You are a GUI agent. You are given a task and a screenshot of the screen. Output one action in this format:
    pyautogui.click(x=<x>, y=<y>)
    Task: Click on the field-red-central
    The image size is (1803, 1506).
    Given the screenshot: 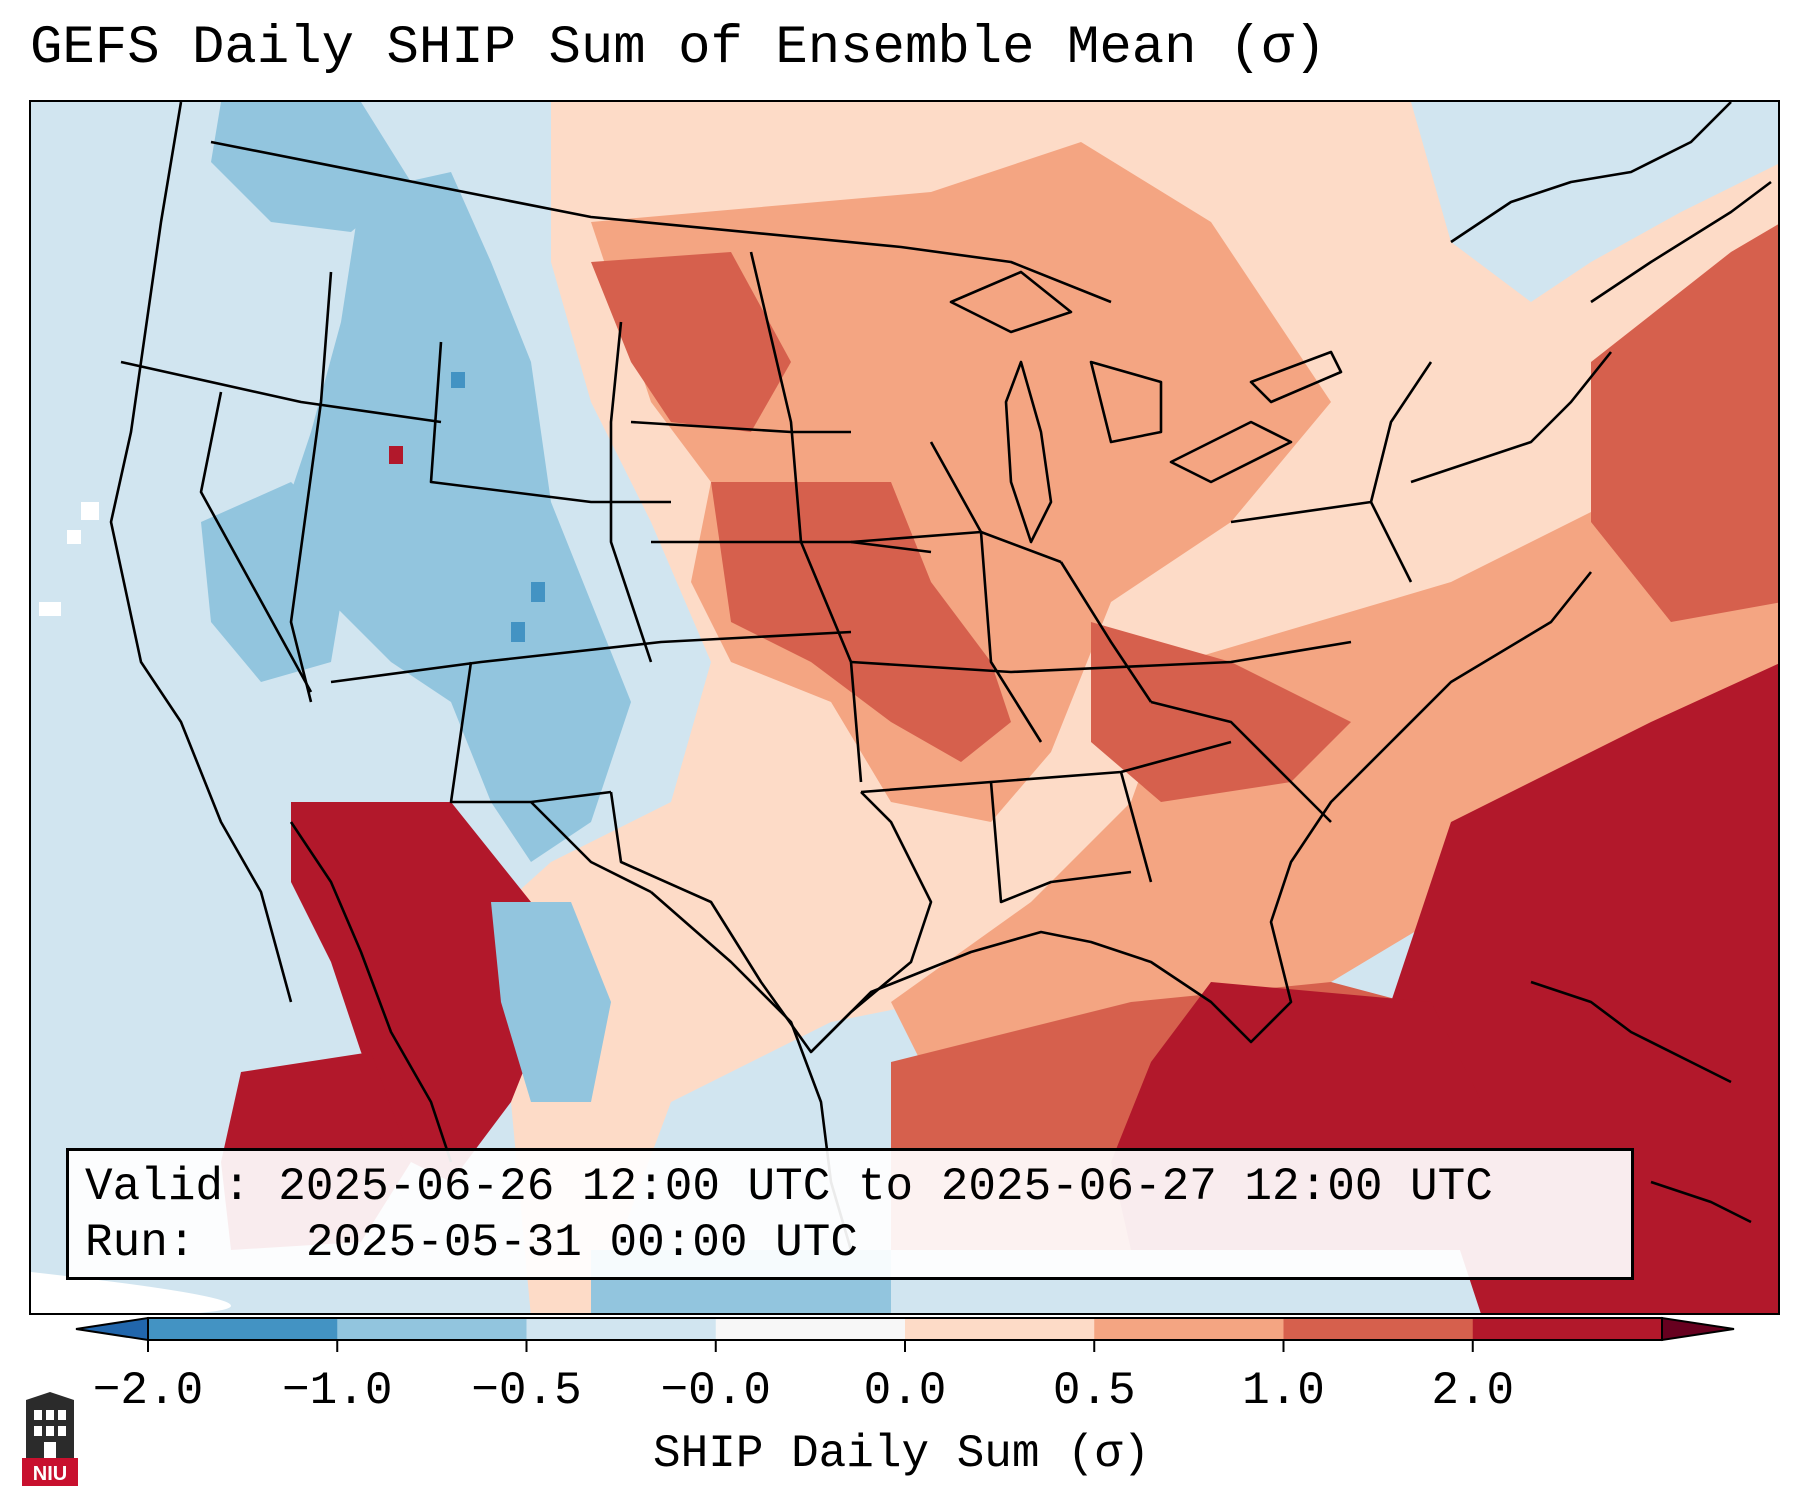 What is the action you would take?
    pyautogui.click(x=861, y=622)
    